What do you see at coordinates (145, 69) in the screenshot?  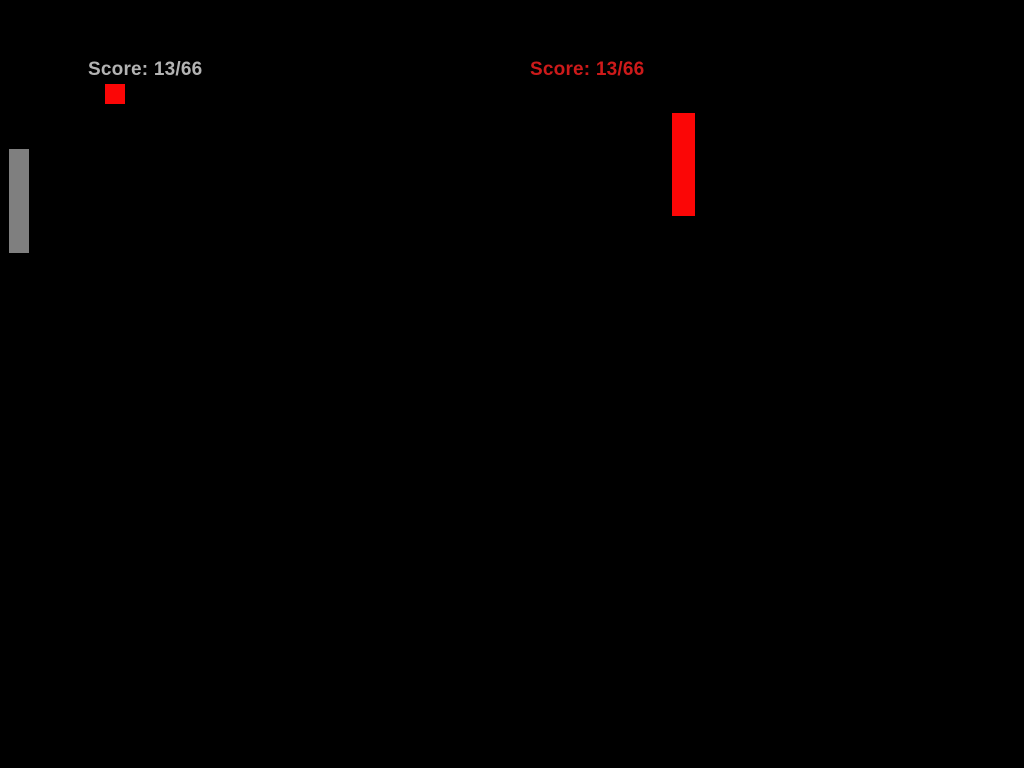 I see `score-left: Score: 13/66` at bounding box center [145, 69].